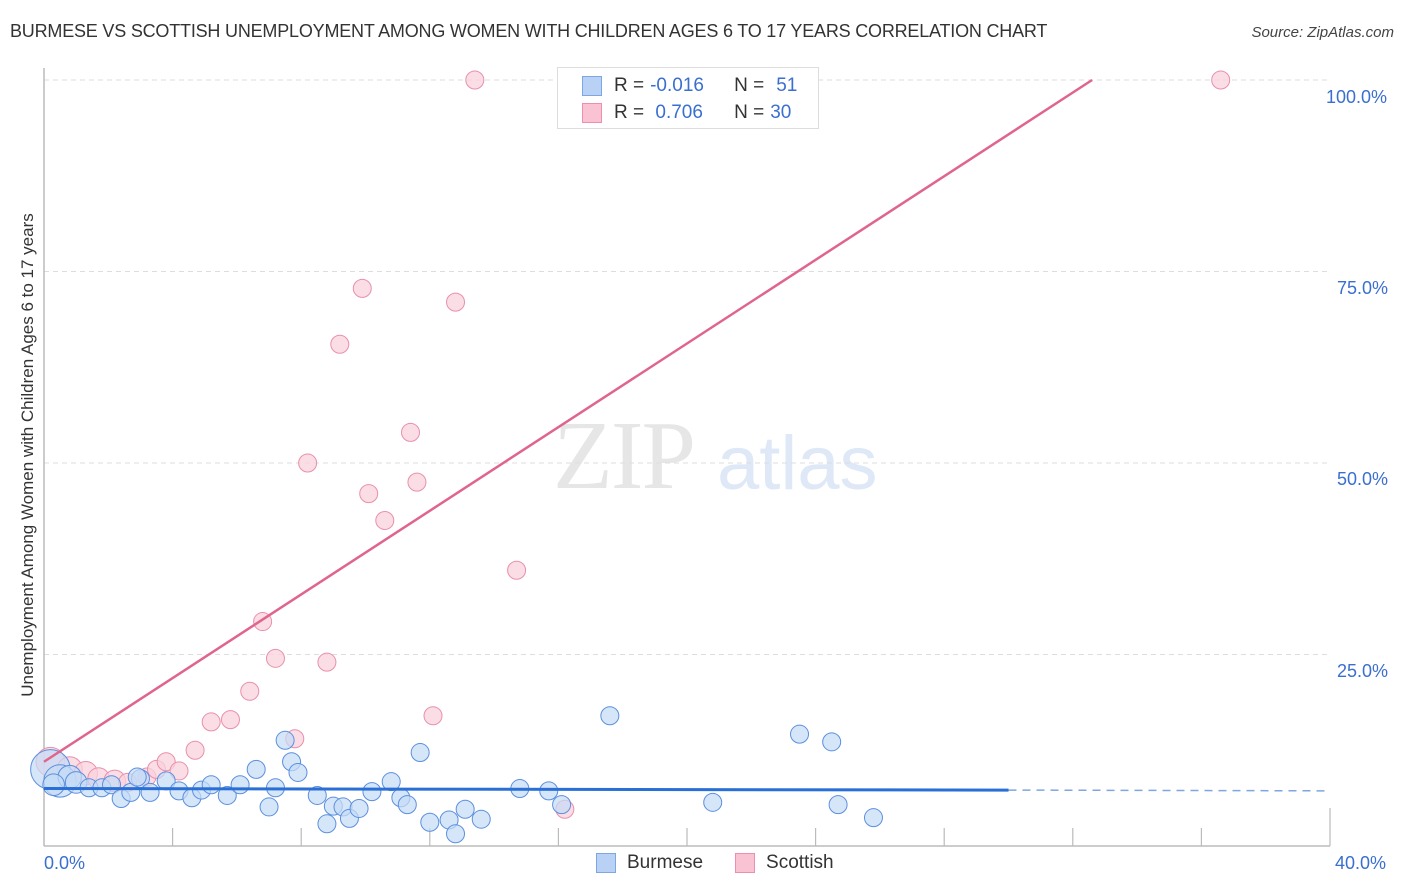 Image resolution: width=1406 pixels, height=892 pixels. Describe the element at coordinates (787, 85) in the screenshot. I see `burmese-n-value: 51` at that location.